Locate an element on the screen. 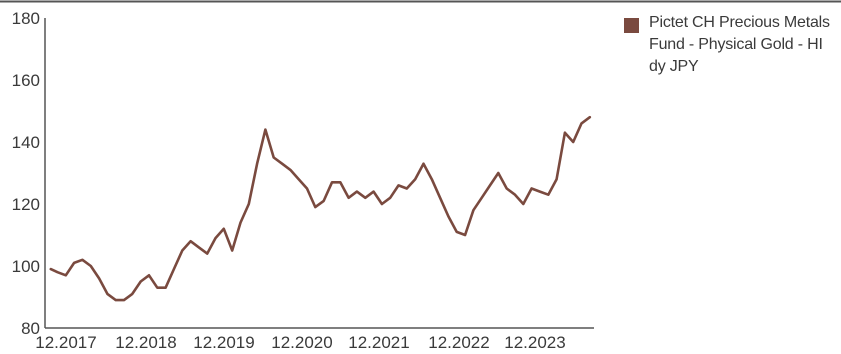  x-tick-label: 12.2021 is located at coordinates (378, 342).